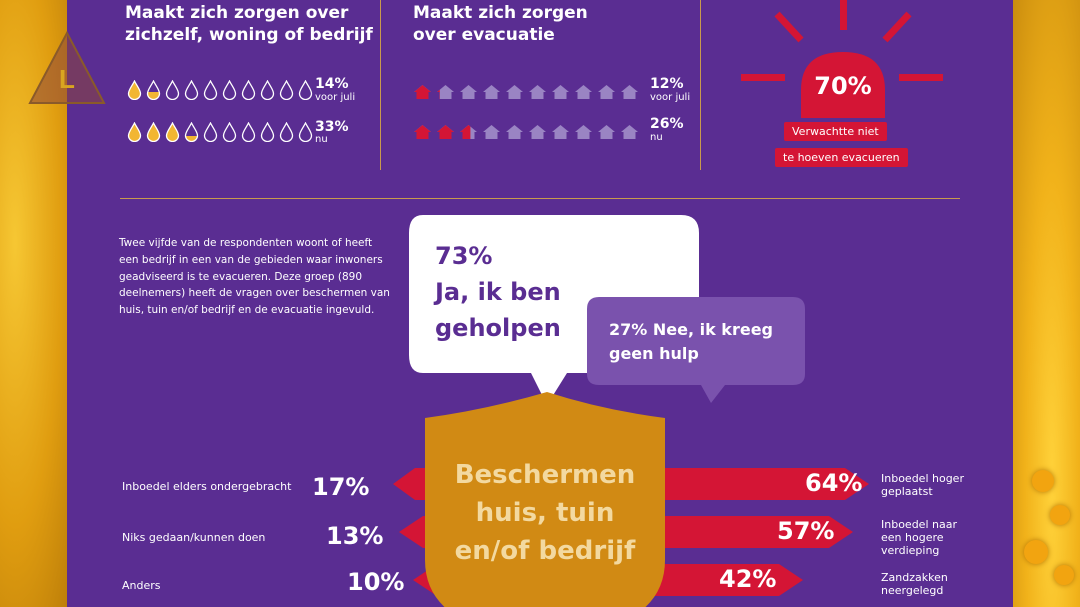 Image resolution: width=1080 pixels, height=607 pixels. I want to click on section1-now-pct: 33%, so click(332, 127).